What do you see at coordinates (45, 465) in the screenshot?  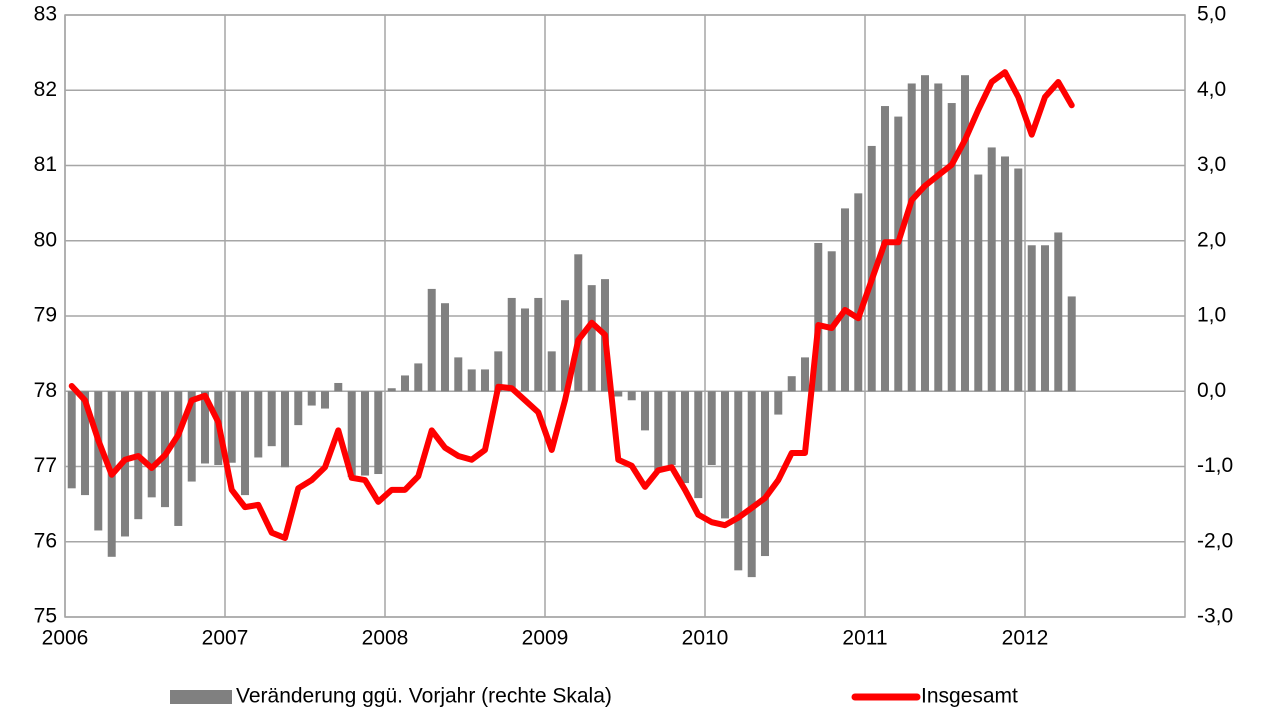 I see `y-tick-label: 77` at bounding box center [45, 465].